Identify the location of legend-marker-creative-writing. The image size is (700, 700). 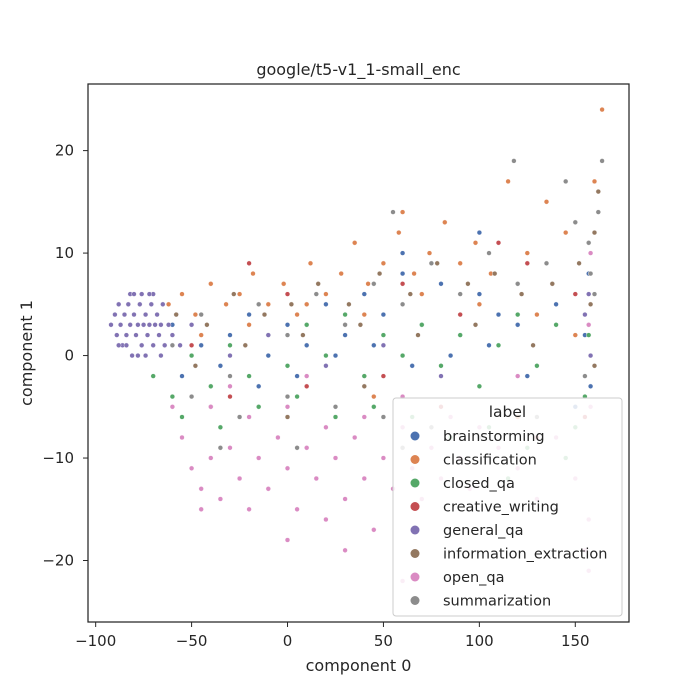
(415, 506).